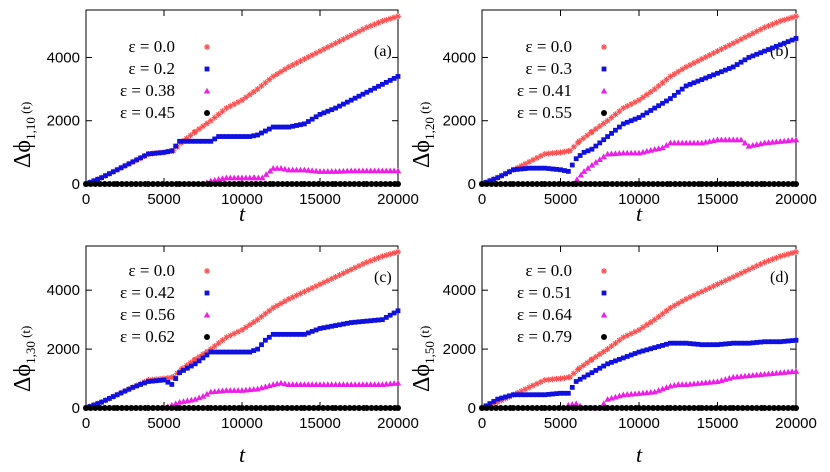 This screenshot has height=472, width=830. I want to click on panel-d-xtick-label-3: 15000, so click(718, 423).